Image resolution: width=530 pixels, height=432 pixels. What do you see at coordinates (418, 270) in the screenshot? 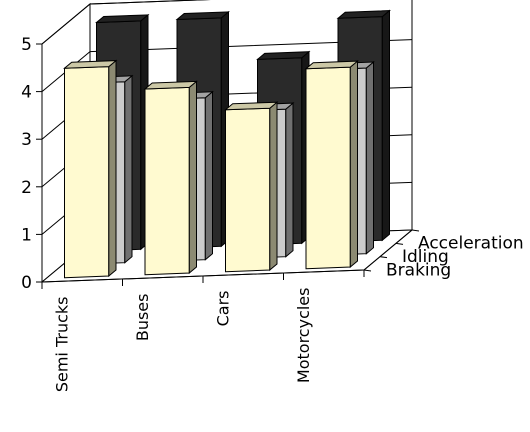
I see `series-label: Braking` at bounding box center [418, 270].